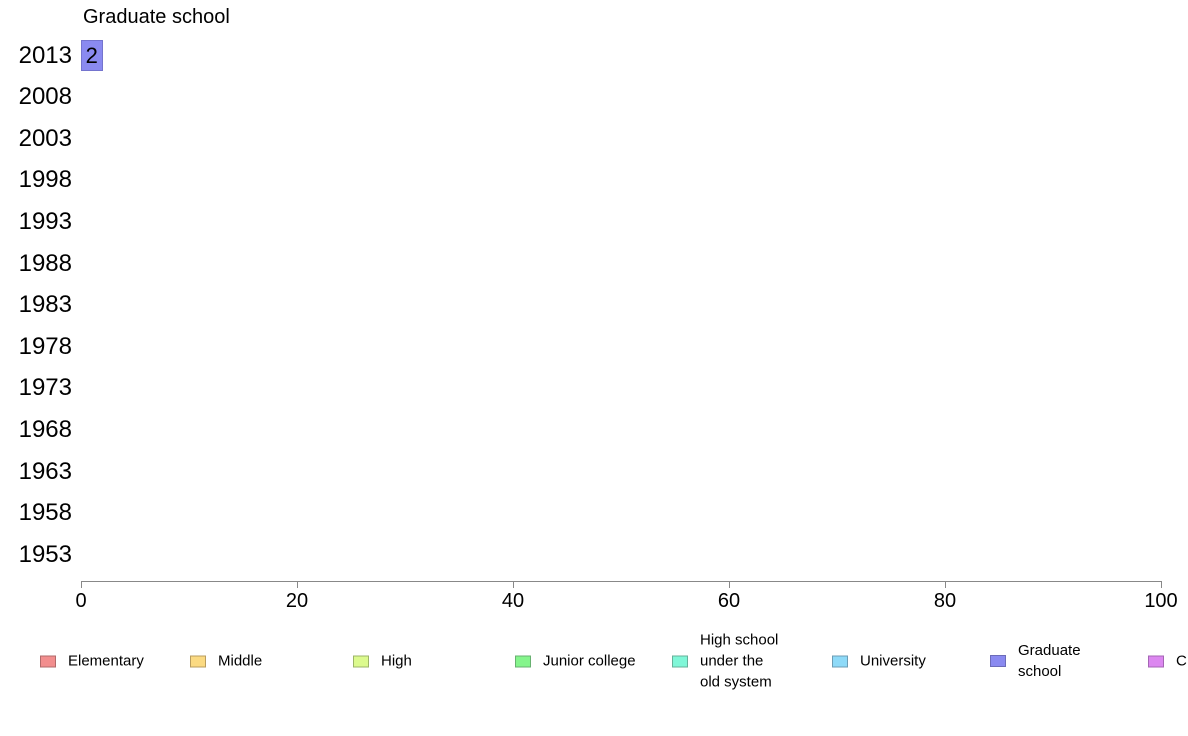 This screenshot has width=1188, height=736. I want to click on legend-item-elementary: Elementary, so click(92, 661).